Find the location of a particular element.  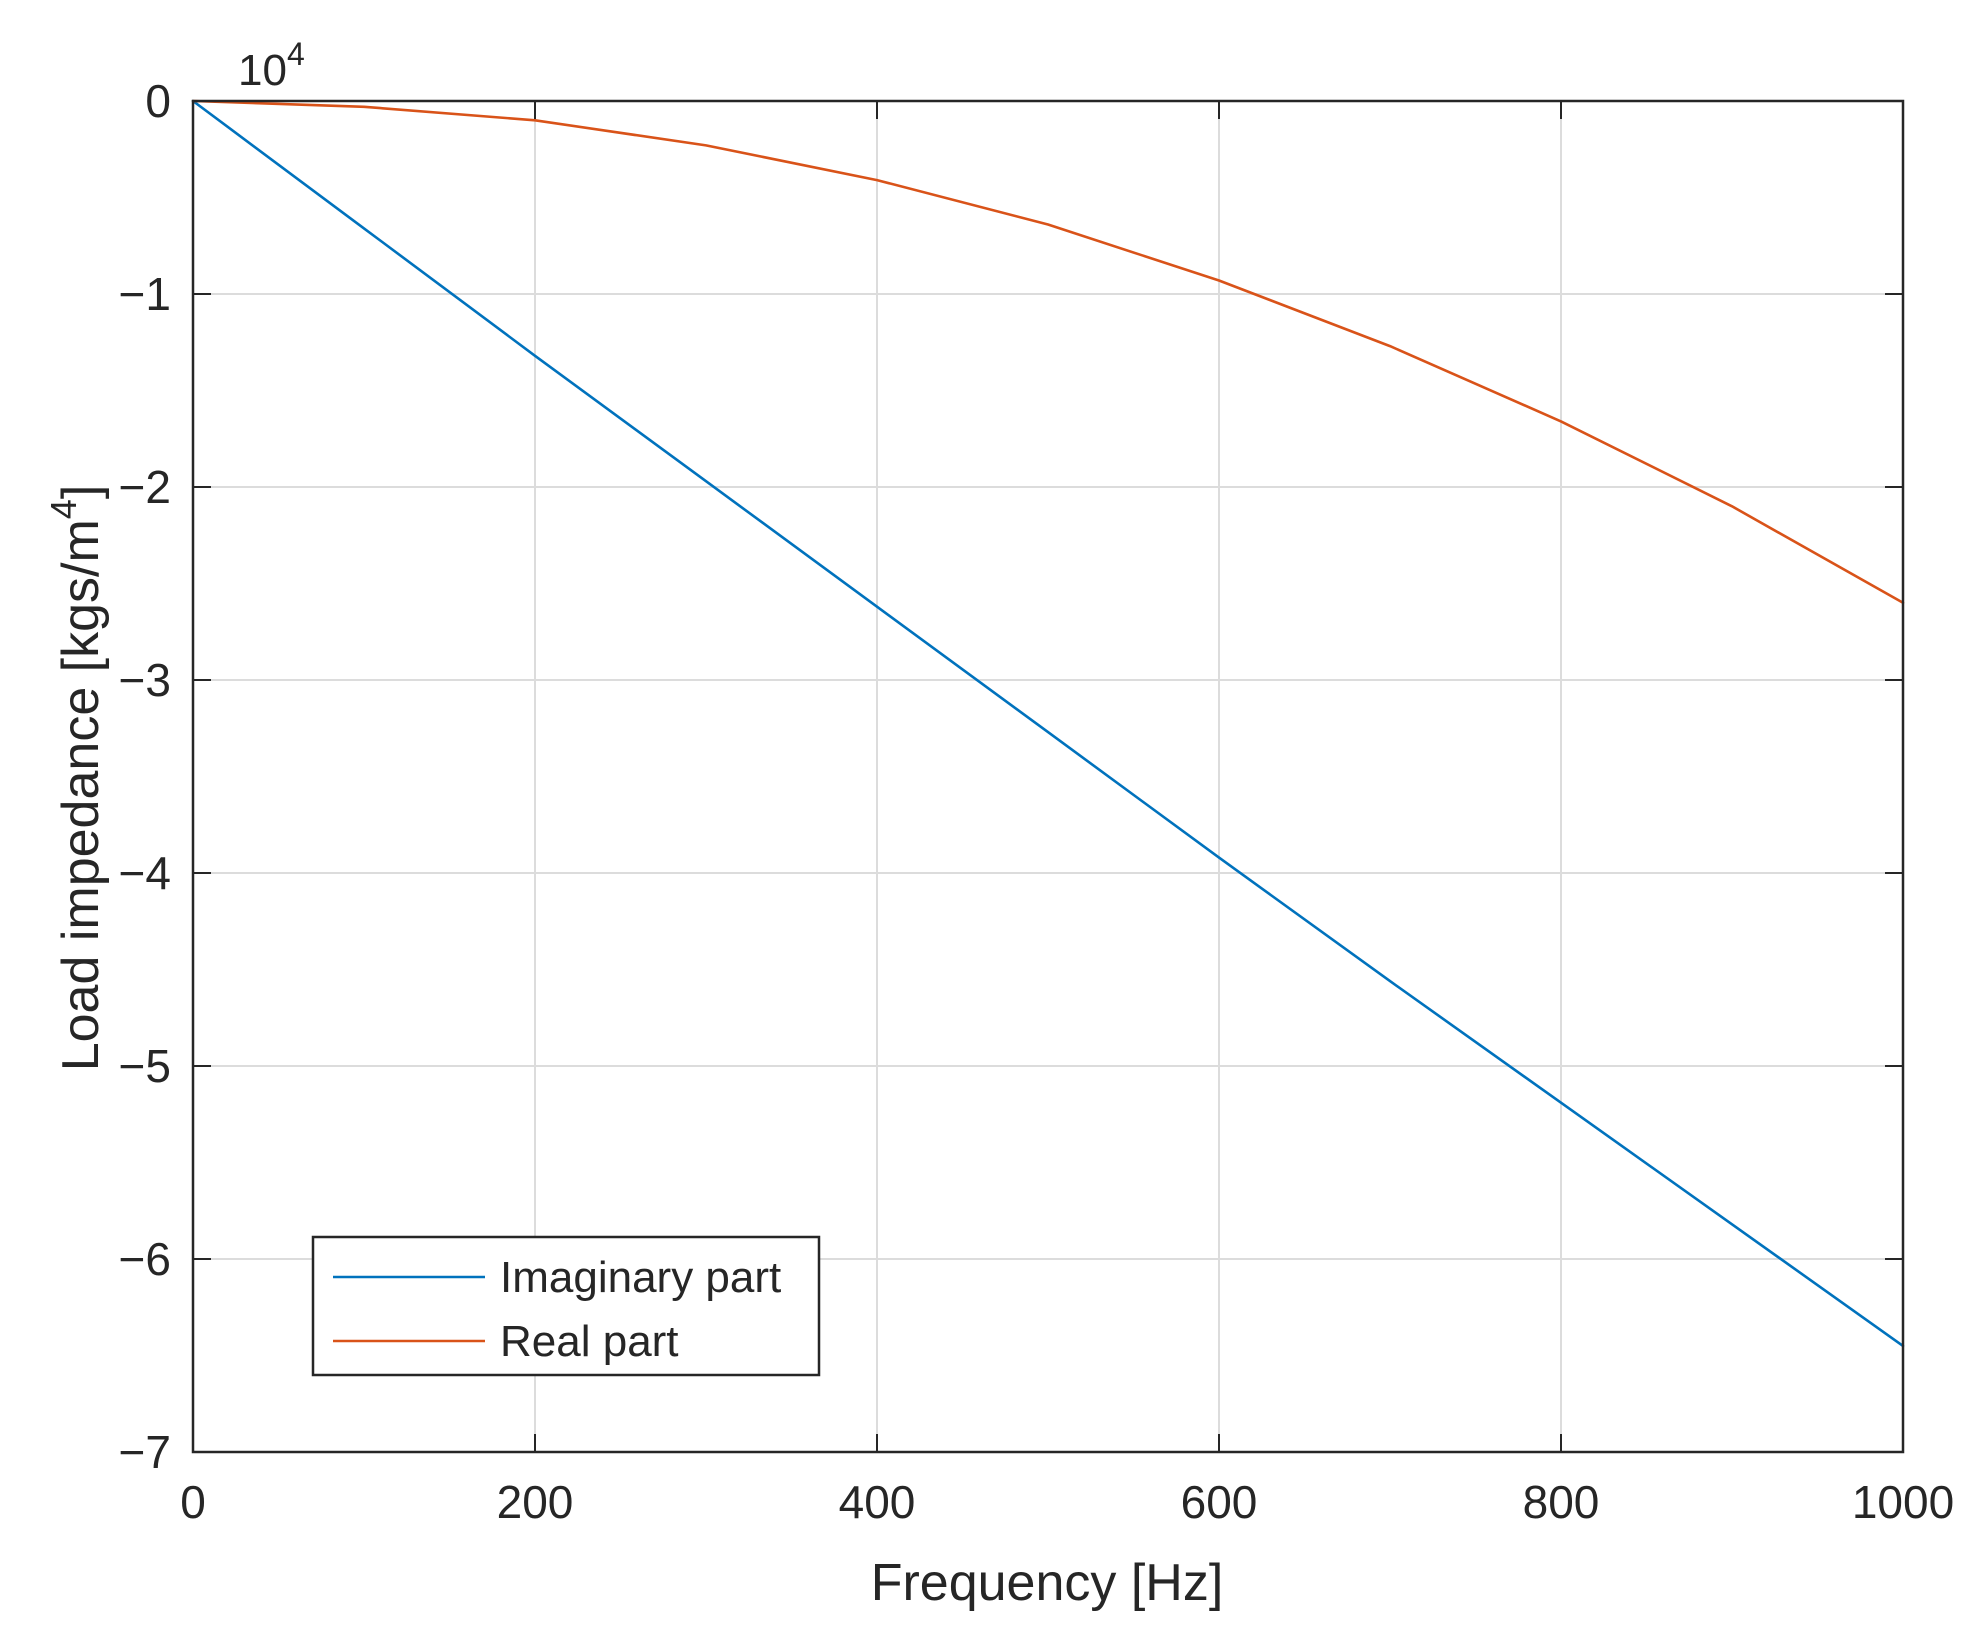

y-tick-labels: 0 −1 −2 −3 −4 −5 −6 −7 is located at coordinates (145, 776).